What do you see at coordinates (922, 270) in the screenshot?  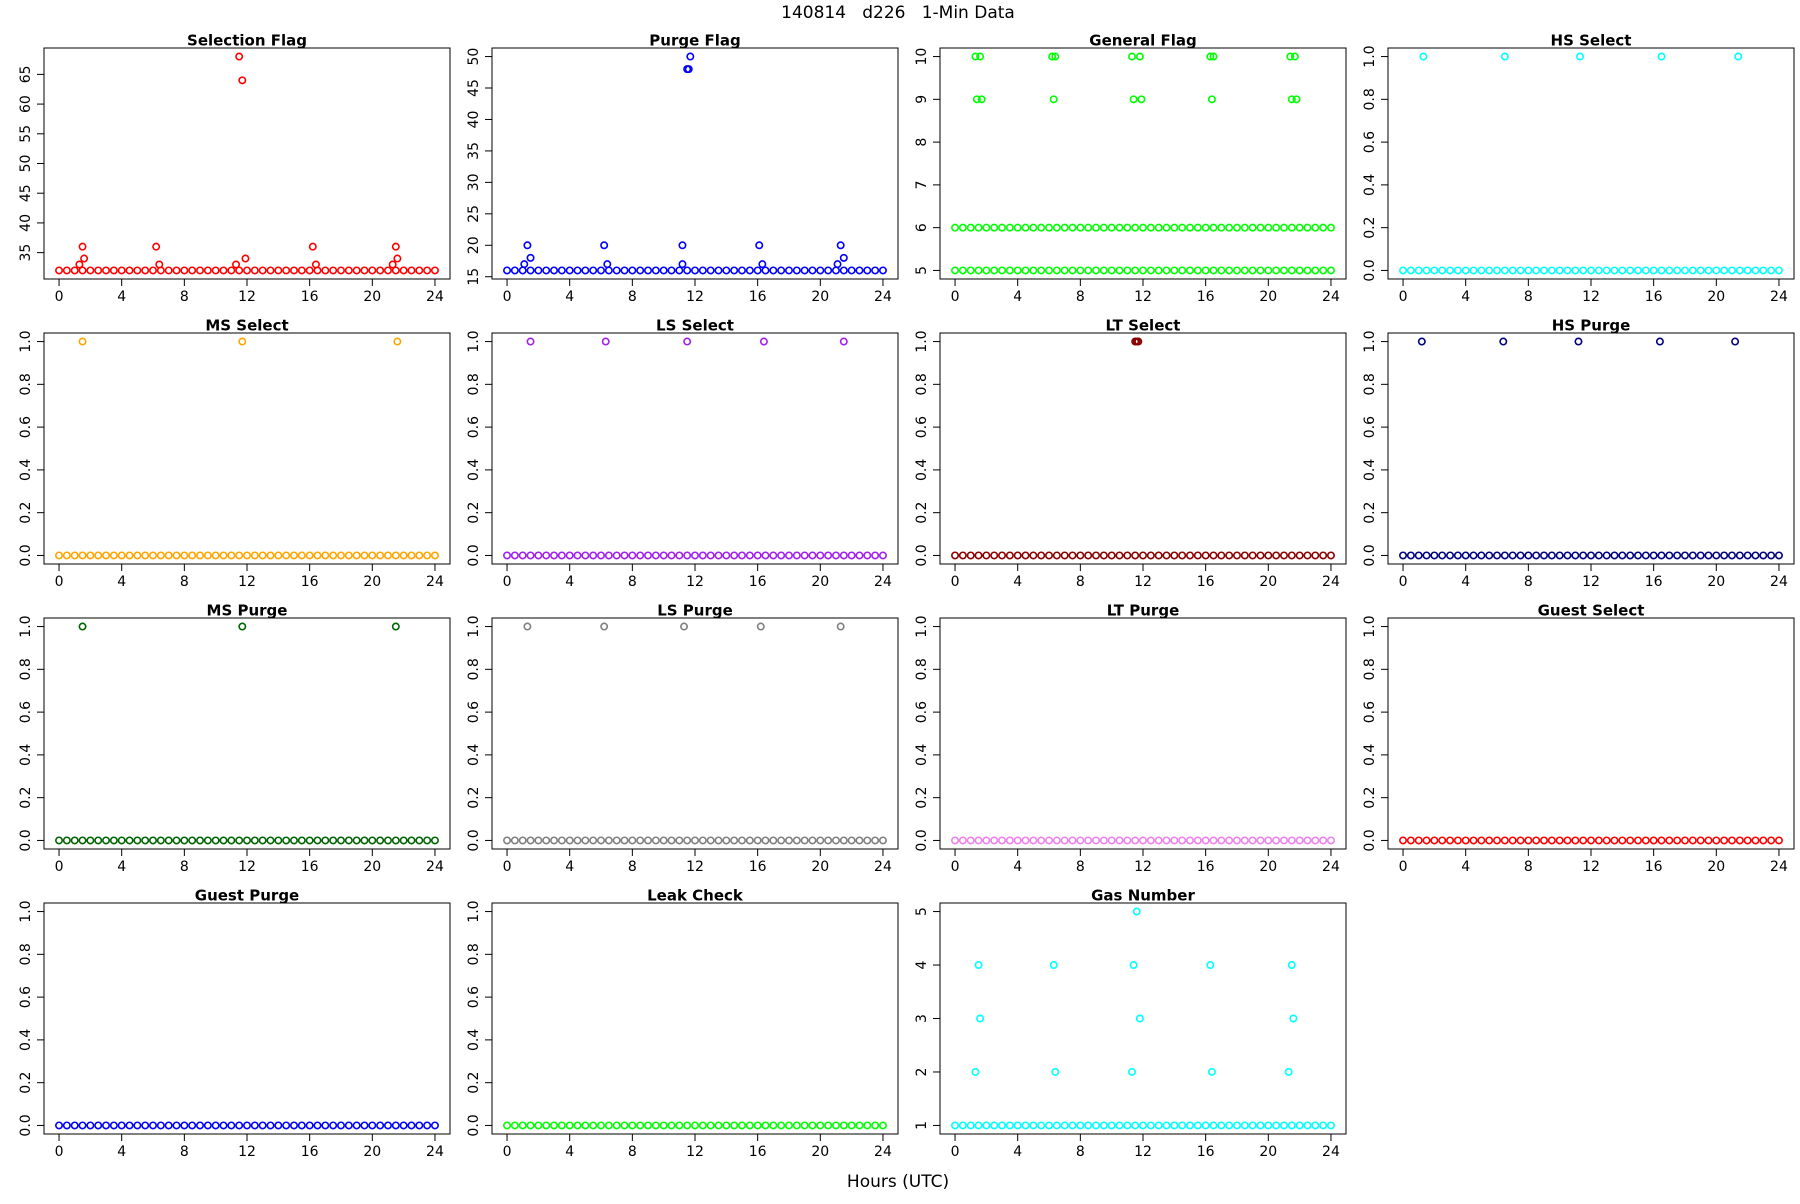 I see `y-tick-label: 5` at bounding box center [922, 270].